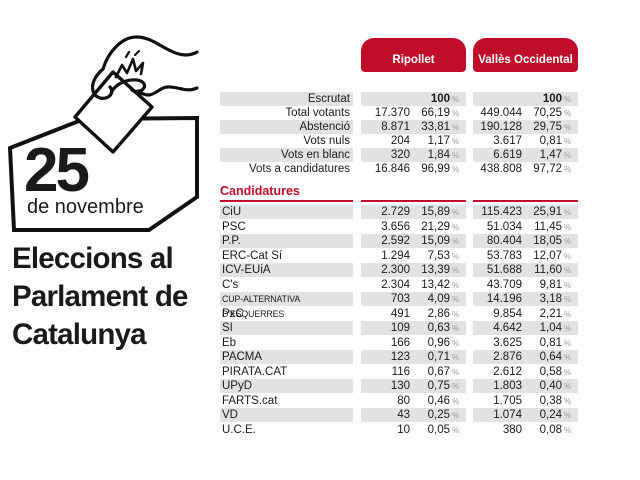 The image size is (640, 480). What do you see at coordinates (413, 201) in the screenshot?
I see `divider-line` at bounding box center [413, 201].